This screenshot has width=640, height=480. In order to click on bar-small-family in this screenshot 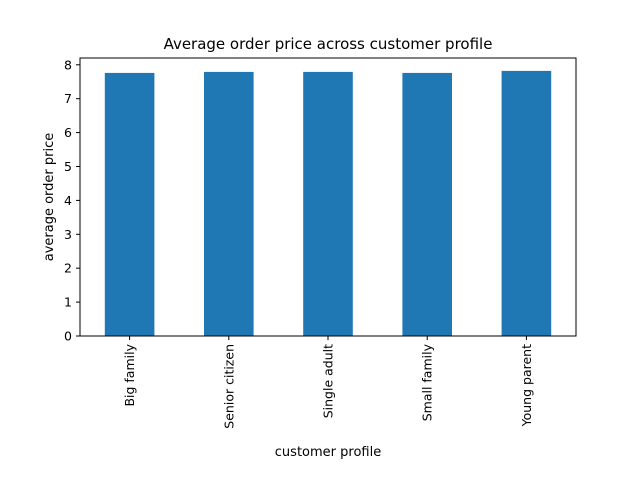, I will do `click(427, 204)`.